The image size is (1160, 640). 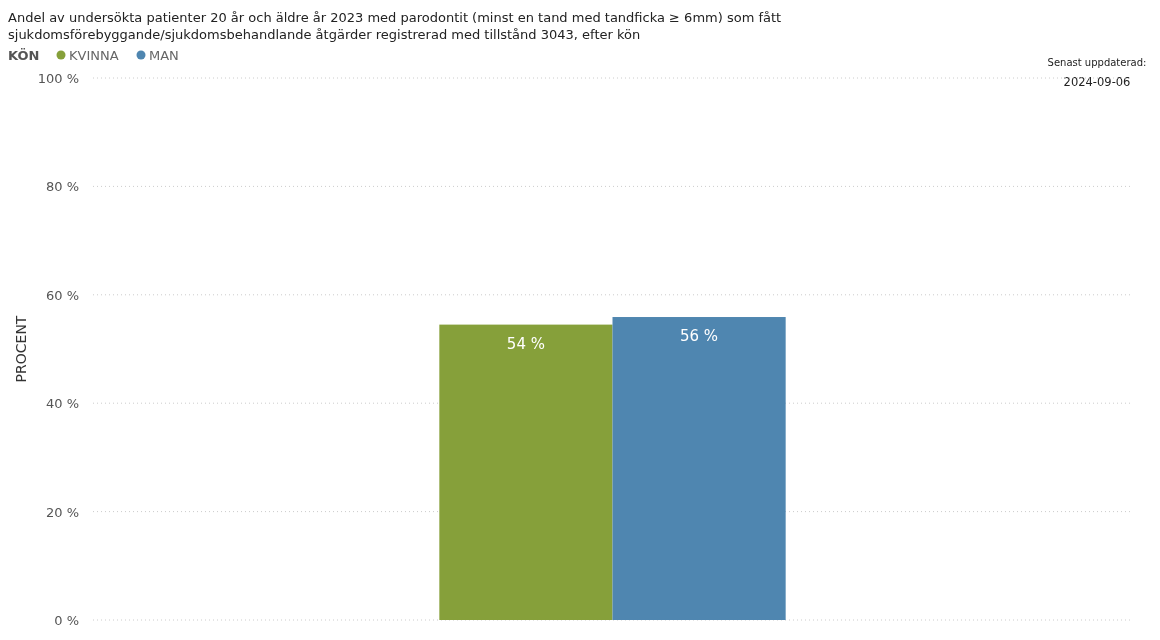 I want to click on chart-title: Andel av undersökta patienter 20 år och äldre år 2023 med parodontit (minst en tand med tandficka ≥ 6mm) som fått sjukdomsförebyggande/sjukdomsbehandlande åtgärder registrerad med tillstånd 3043, efter kön, so click(x=395, y=26).